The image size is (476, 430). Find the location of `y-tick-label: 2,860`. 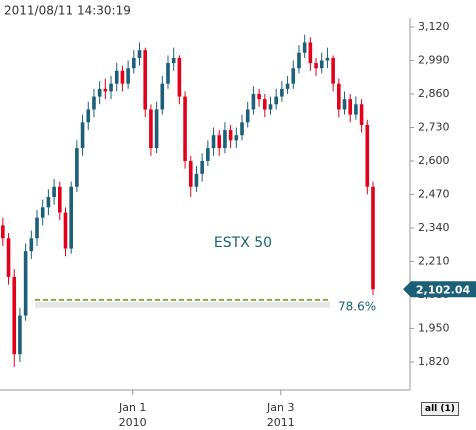

y-tick-label: 2,860 is located at coordinates (434, 93).